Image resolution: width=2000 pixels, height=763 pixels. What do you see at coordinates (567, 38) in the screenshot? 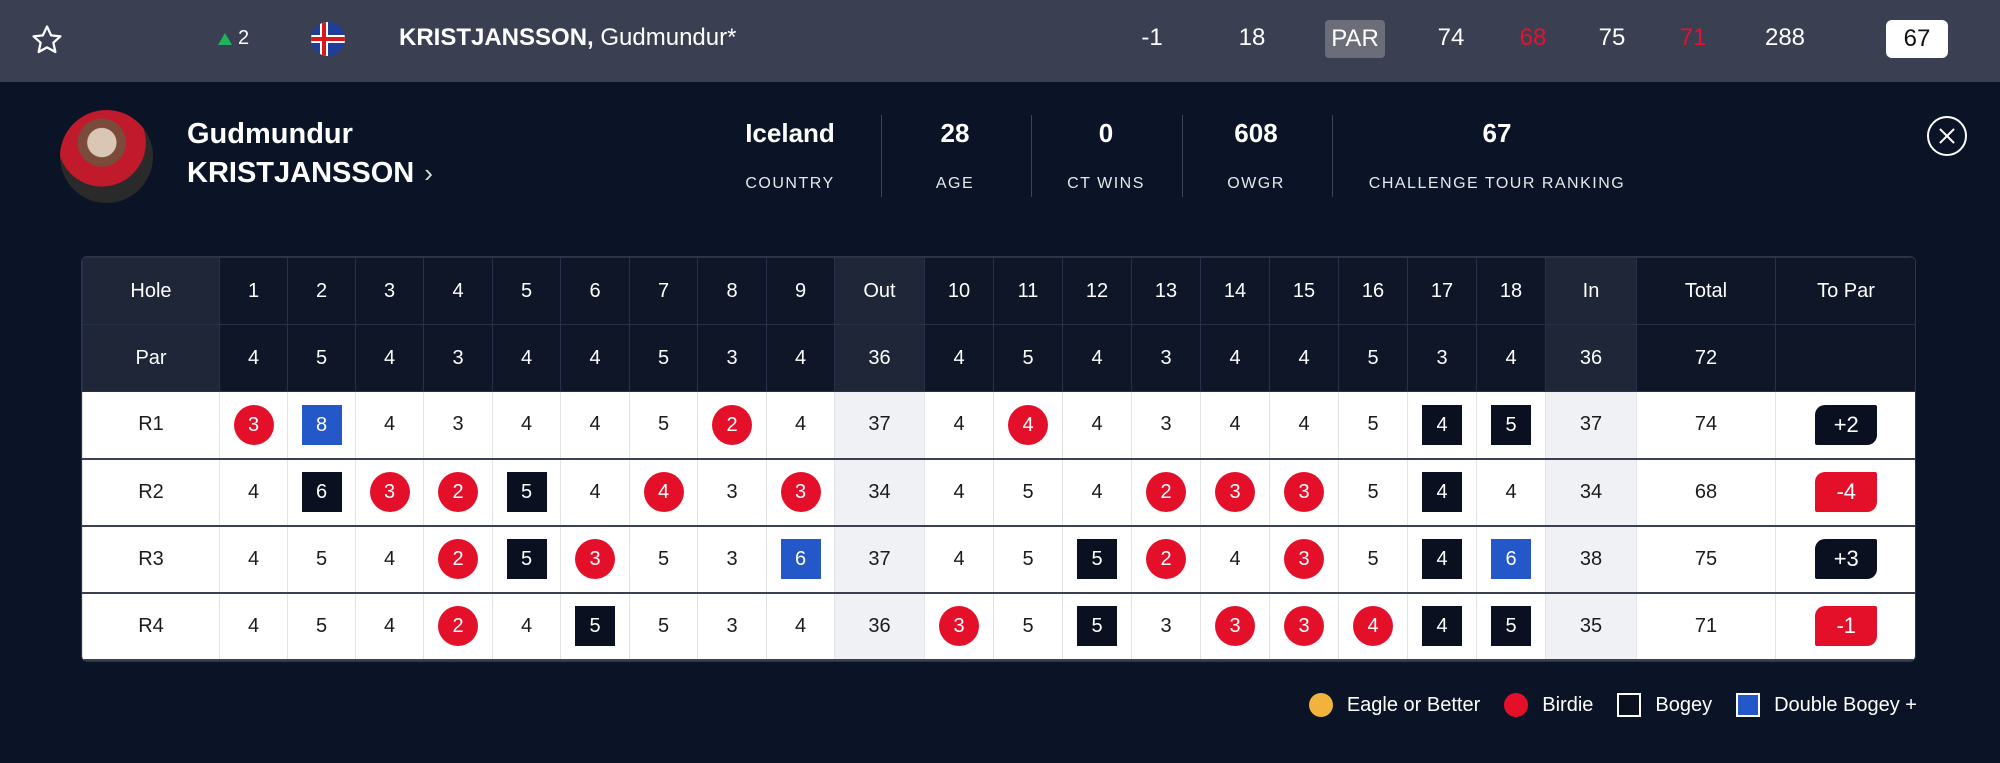
I see `player-name-link: KRISTJANSSON, Gudmundur*` at bounding box center [567, 38].